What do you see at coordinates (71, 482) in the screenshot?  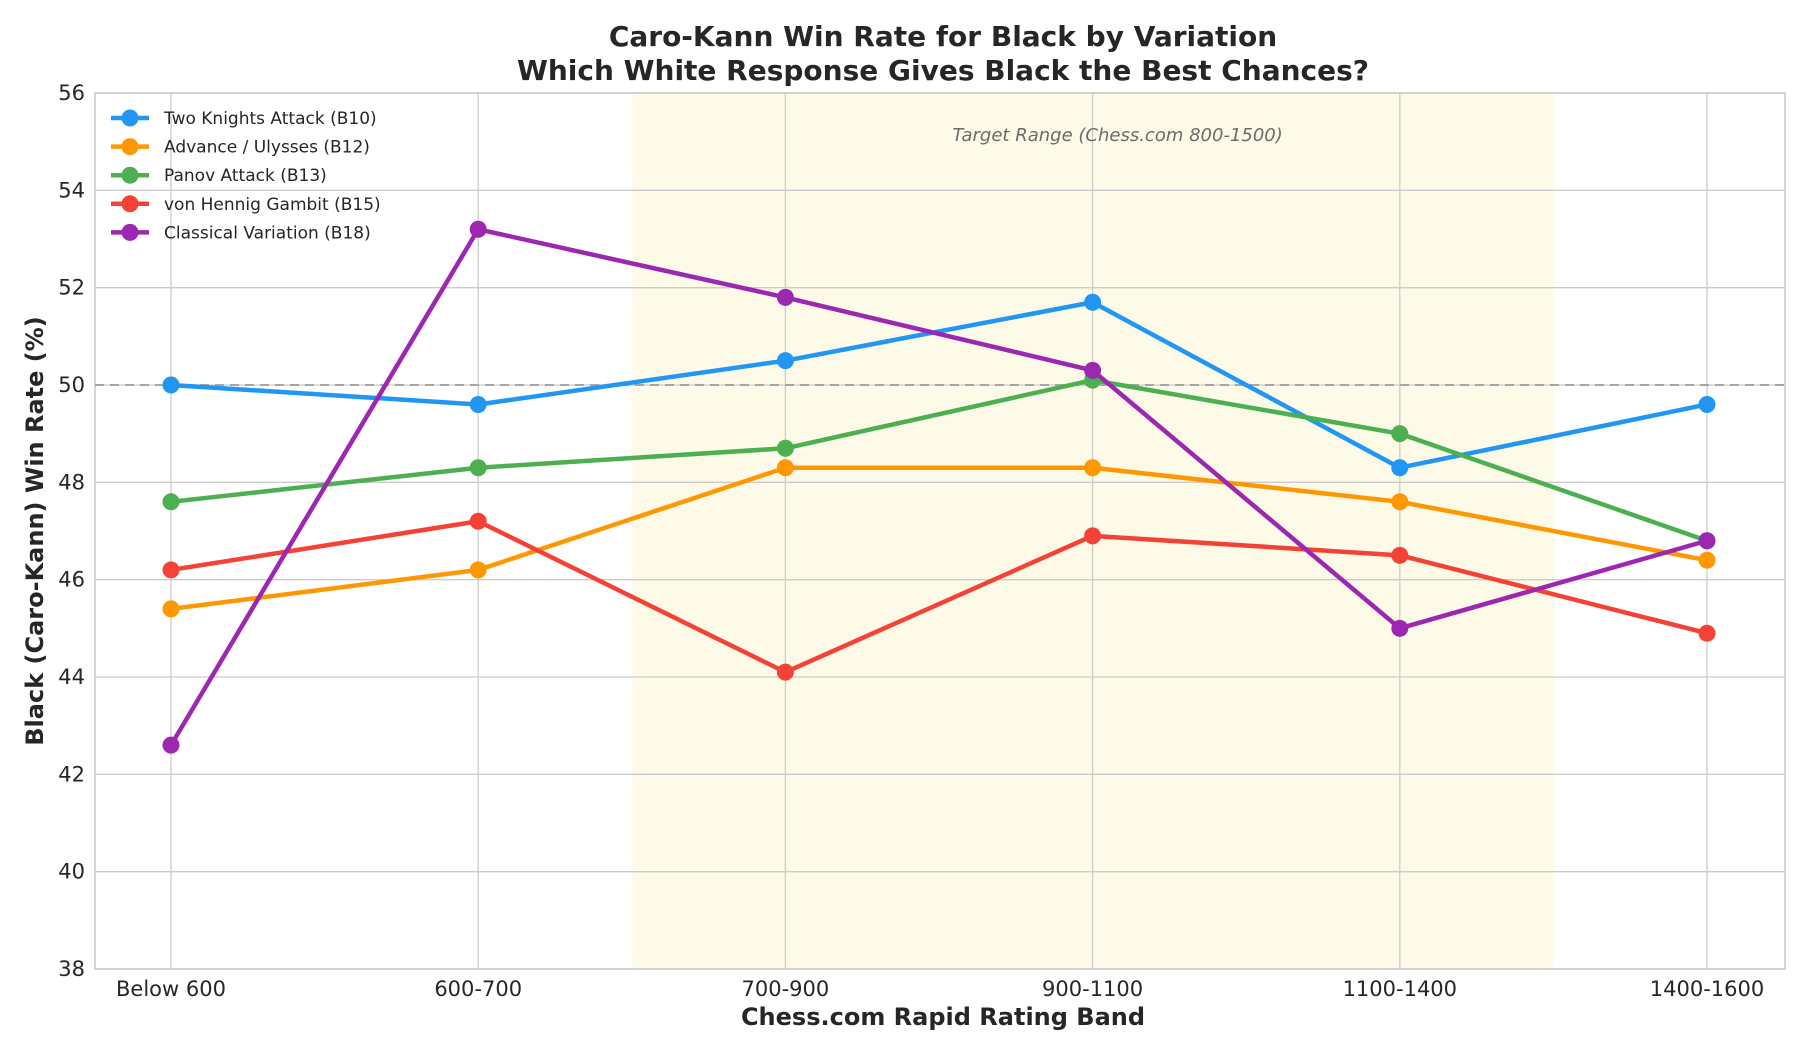 I see `y-tick-label: 48` at bounding box center [71, 482].